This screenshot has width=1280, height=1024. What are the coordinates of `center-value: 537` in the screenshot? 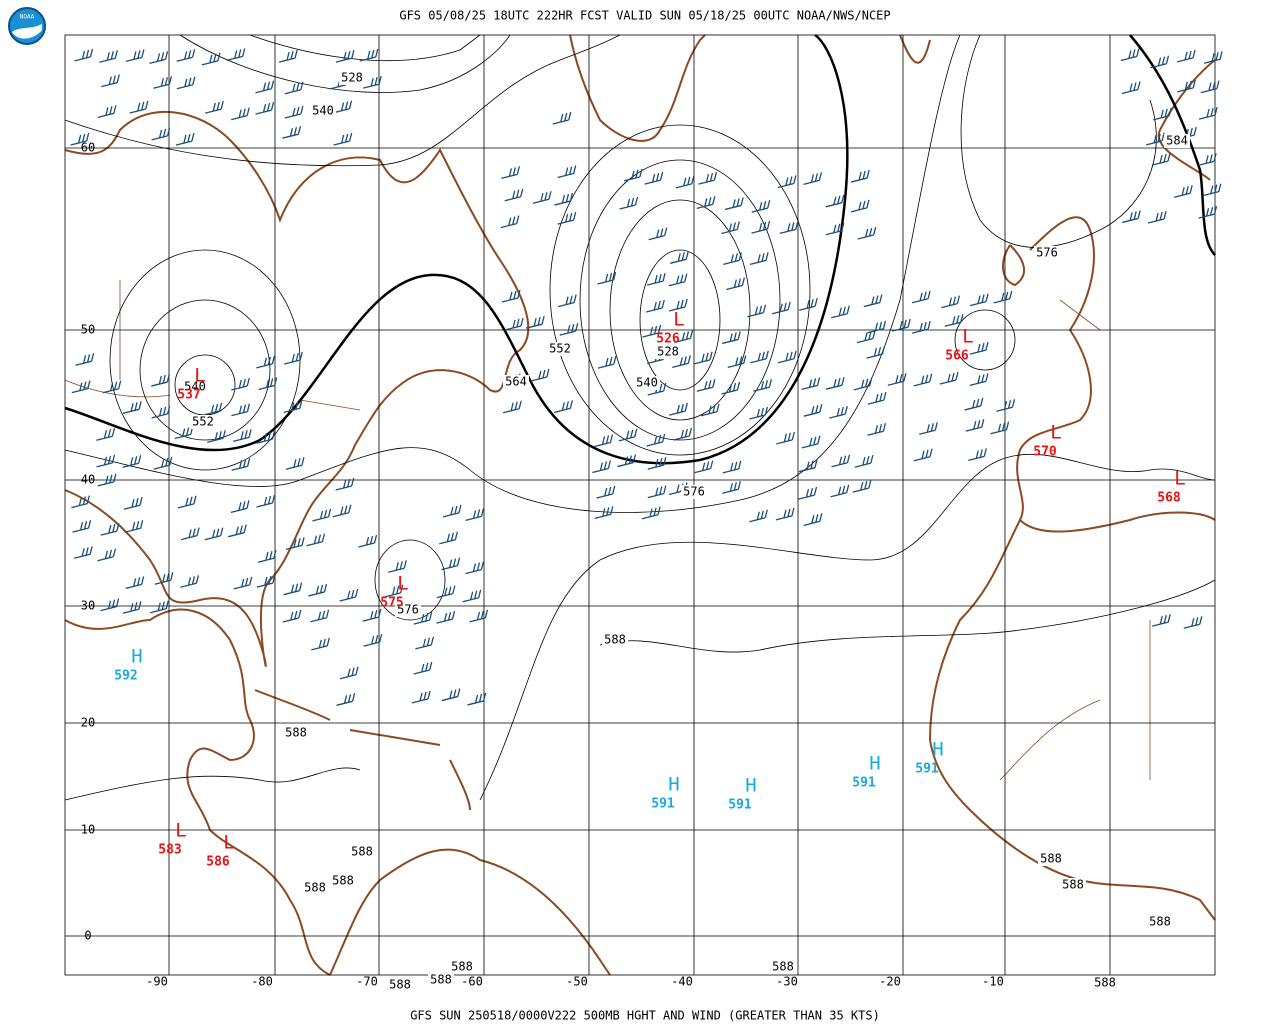 It's located at (188, 395).